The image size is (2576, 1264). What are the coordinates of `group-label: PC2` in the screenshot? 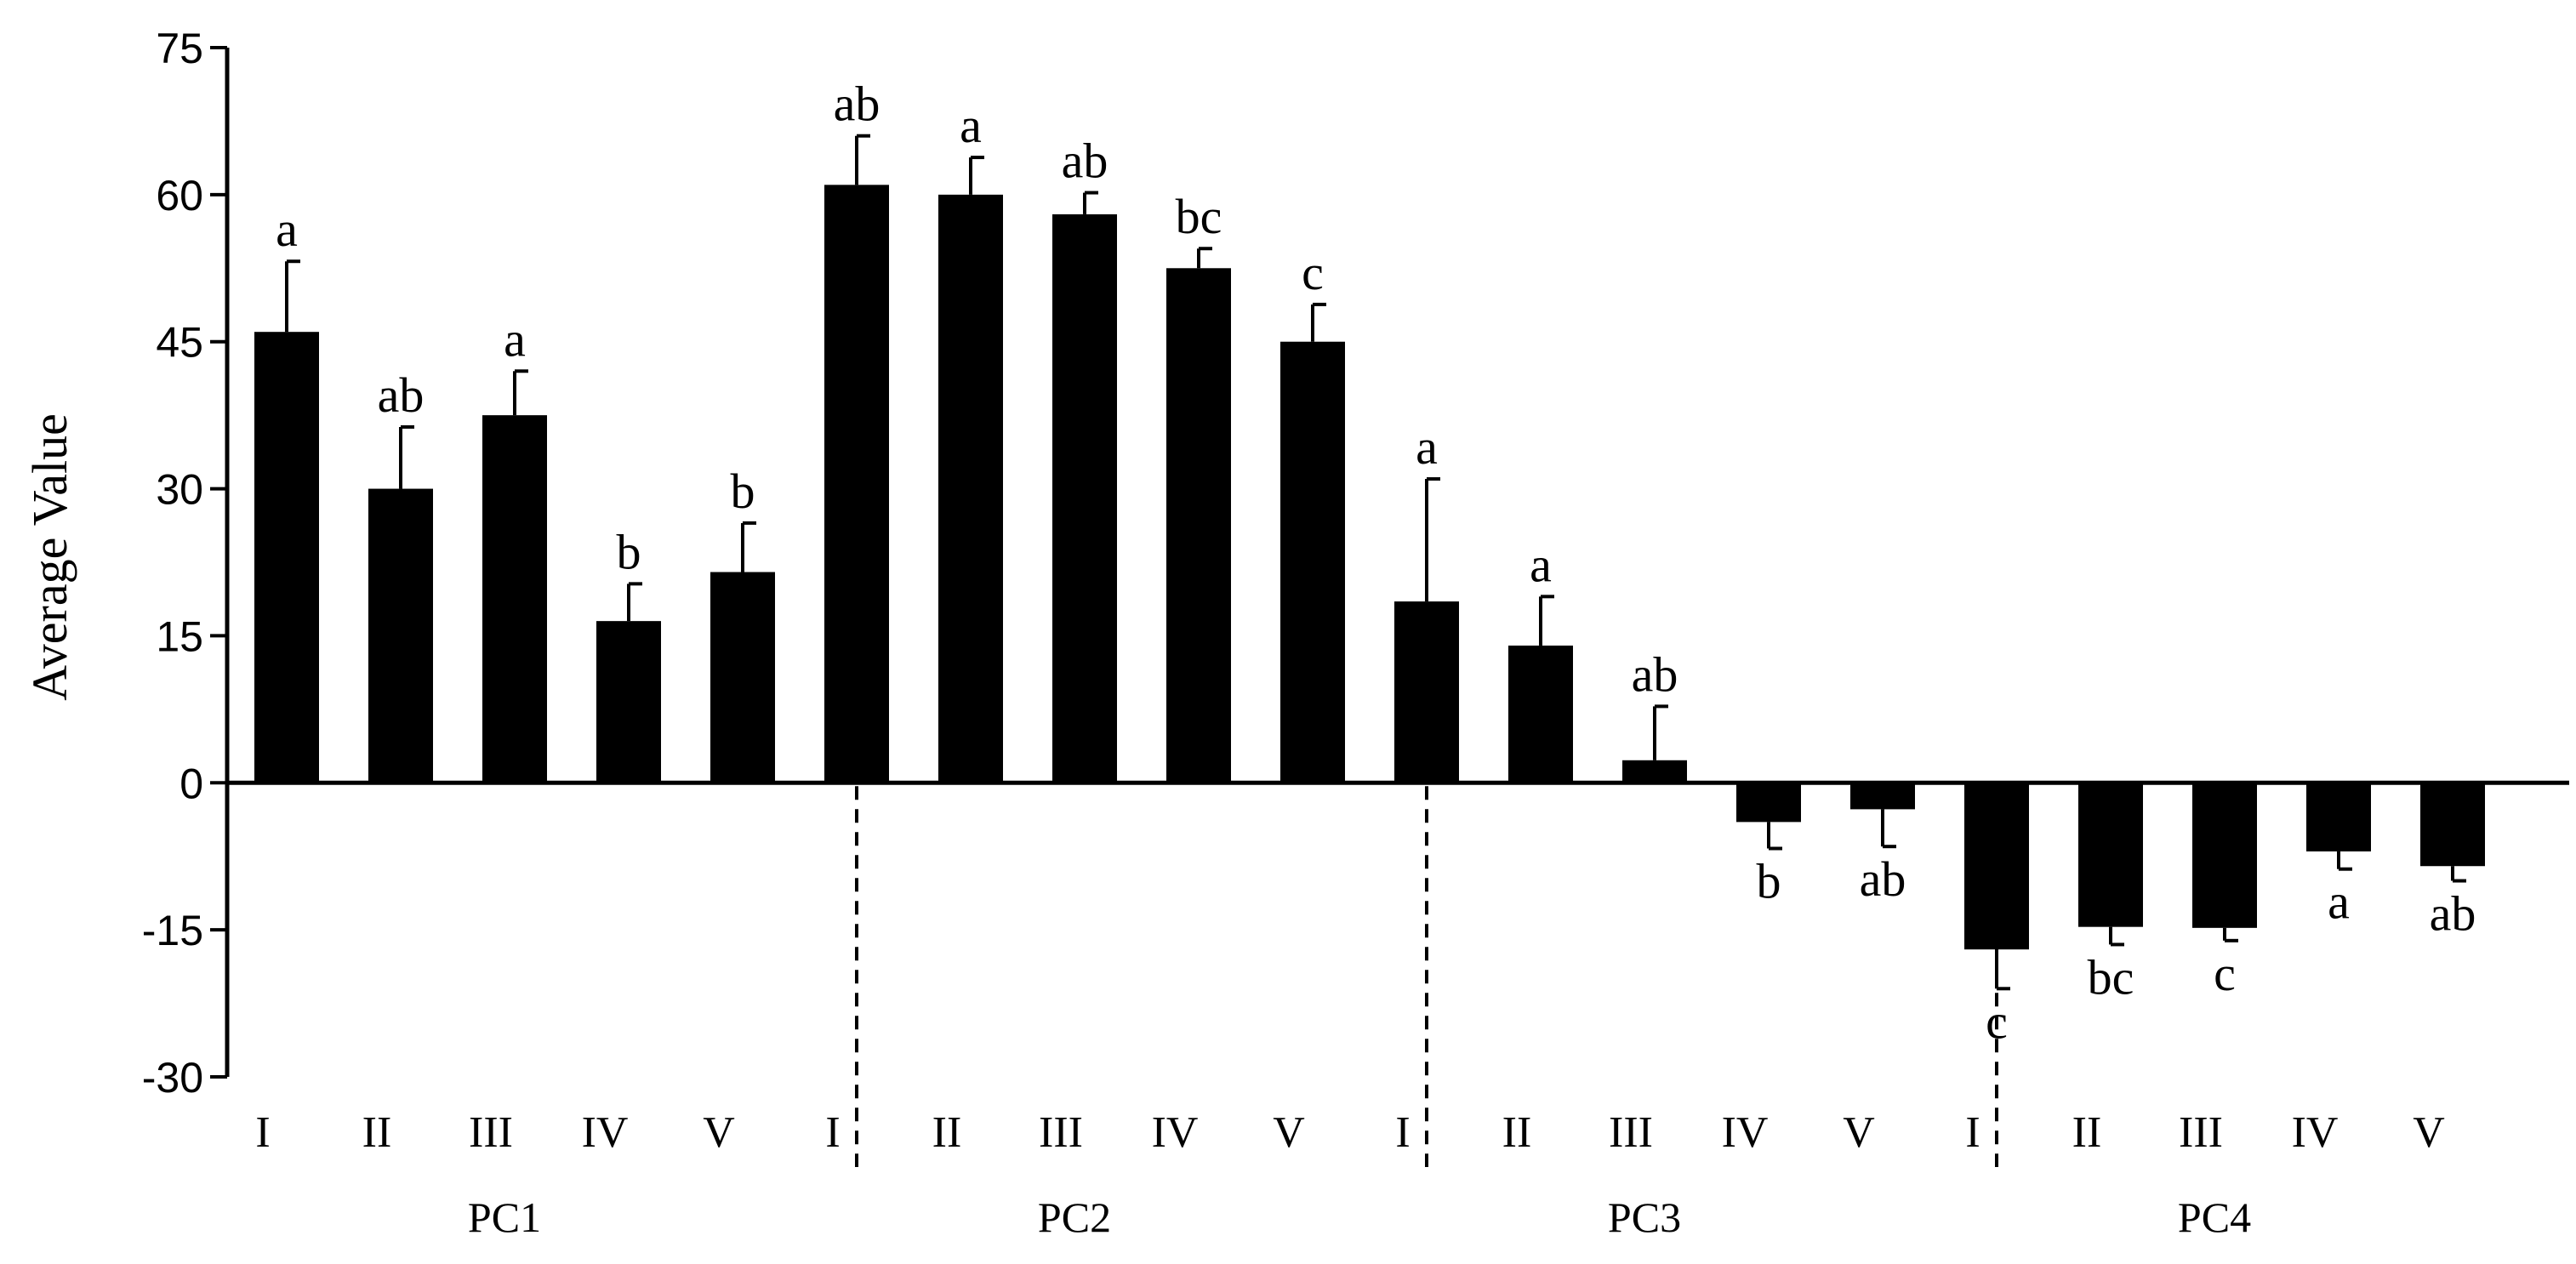 It's located at (1074, 1217).